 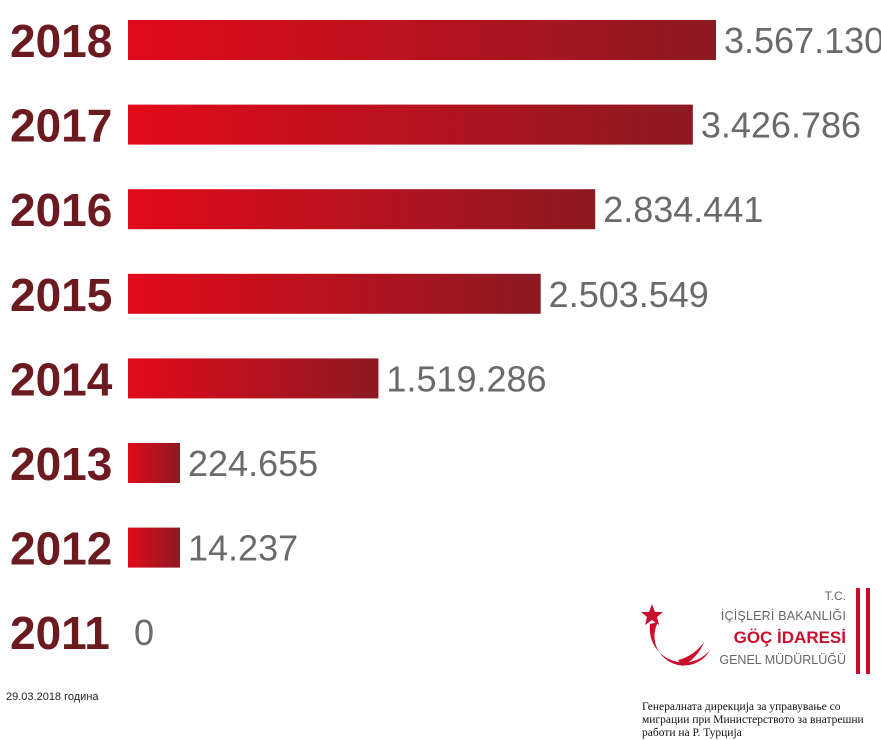 What do you see at coordinates (61, 464) in the screenshot?
I see `year-label-2013: 2013` at bounding box center [61, 464].